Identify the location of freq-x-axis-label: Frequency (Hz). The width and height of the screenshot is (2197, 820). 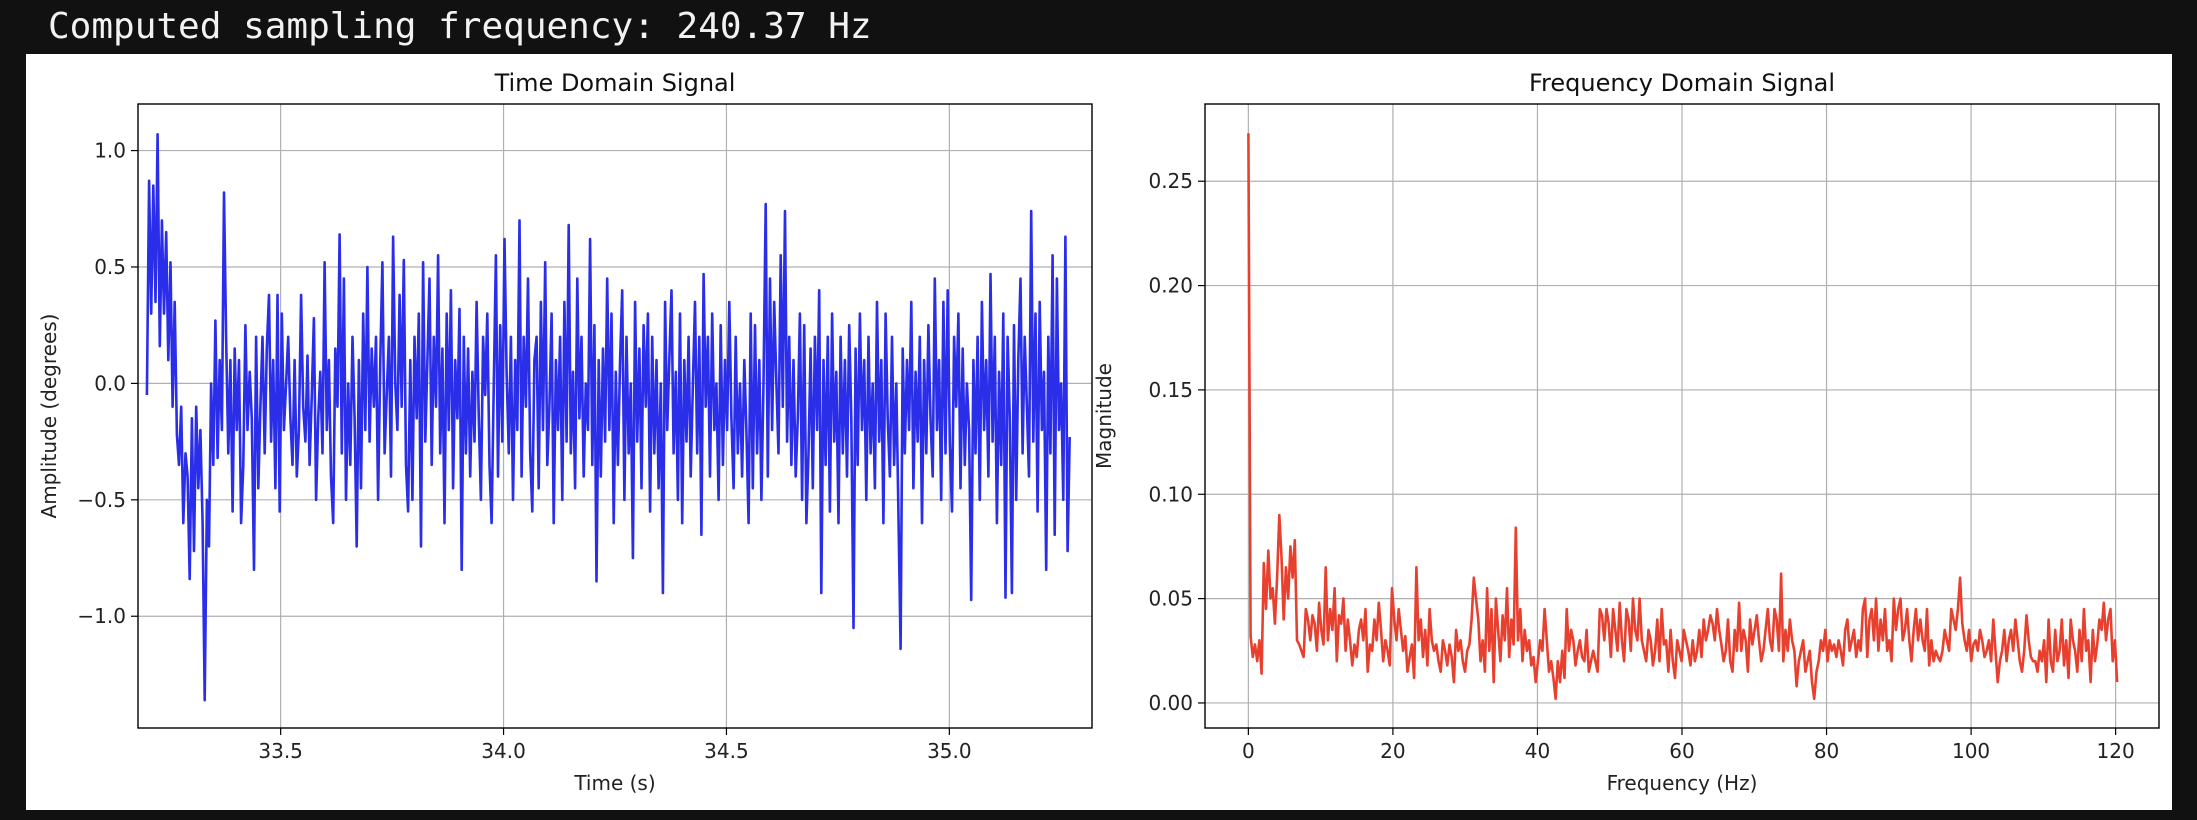
(1682, 783).